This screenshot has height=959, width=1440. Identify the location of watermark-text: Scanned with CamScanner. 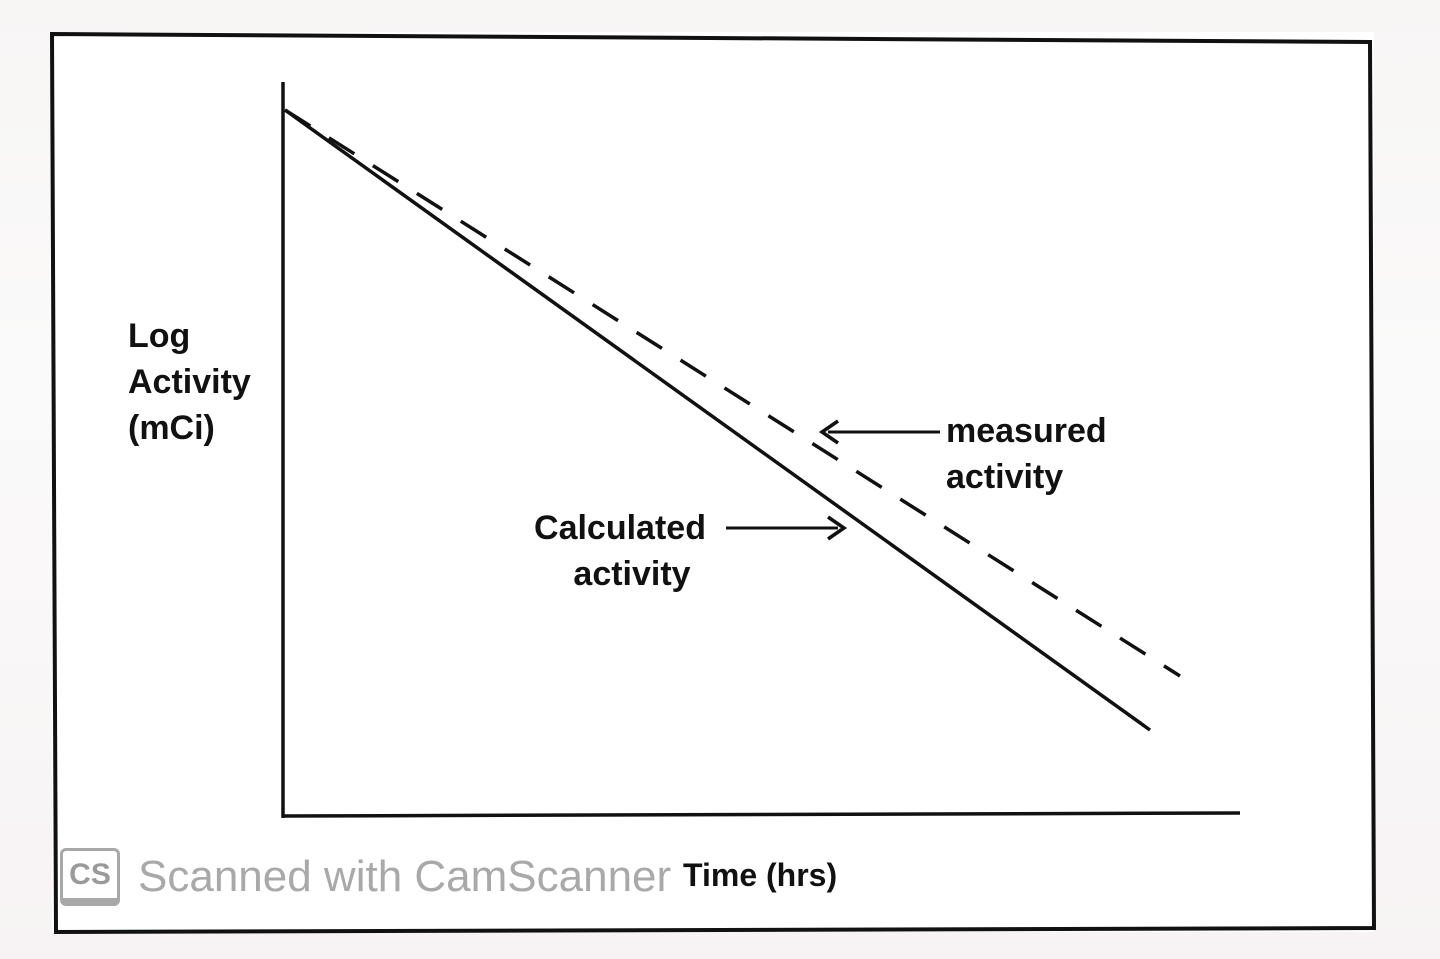
(405, 876).